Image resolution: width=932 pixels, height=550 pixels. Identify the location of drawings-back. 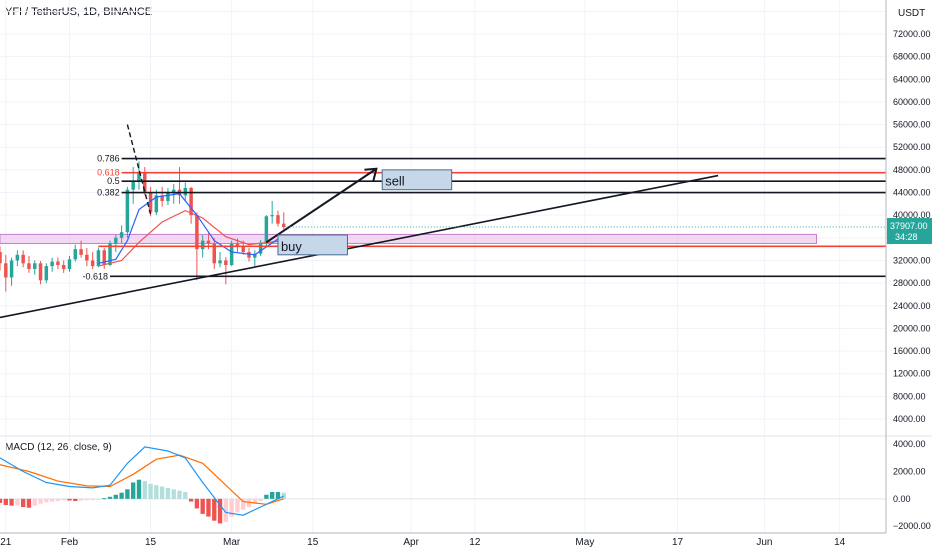
(409, 238).